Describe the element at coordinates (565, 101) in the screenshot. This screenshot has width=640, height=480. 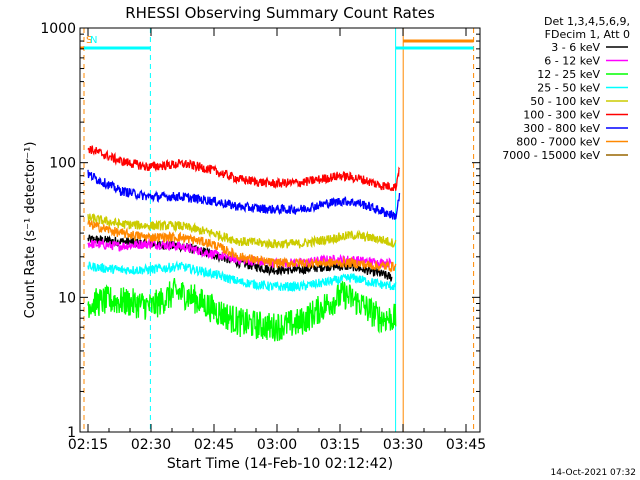
I see `legend-label-4: 50 - 100 keV` at that location.